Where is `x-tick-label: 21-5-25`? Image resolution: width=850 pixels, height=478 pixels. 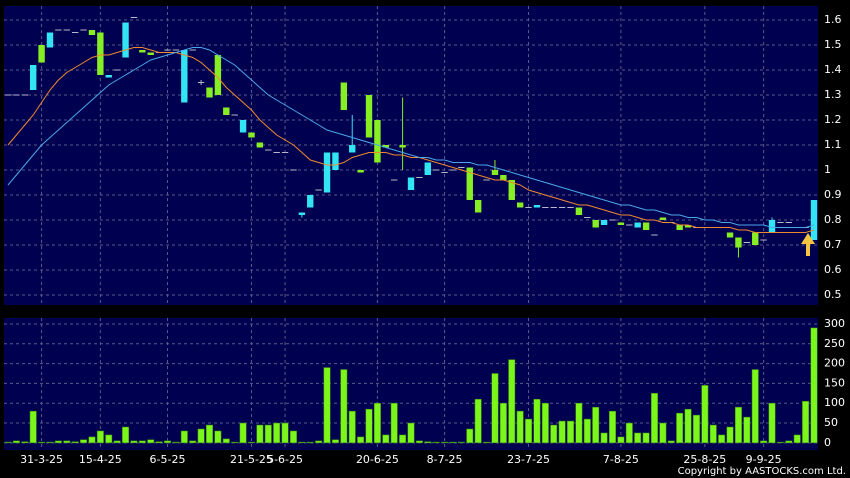 x-tick-label: 21-5-25 is located at coordinates (251, 459).